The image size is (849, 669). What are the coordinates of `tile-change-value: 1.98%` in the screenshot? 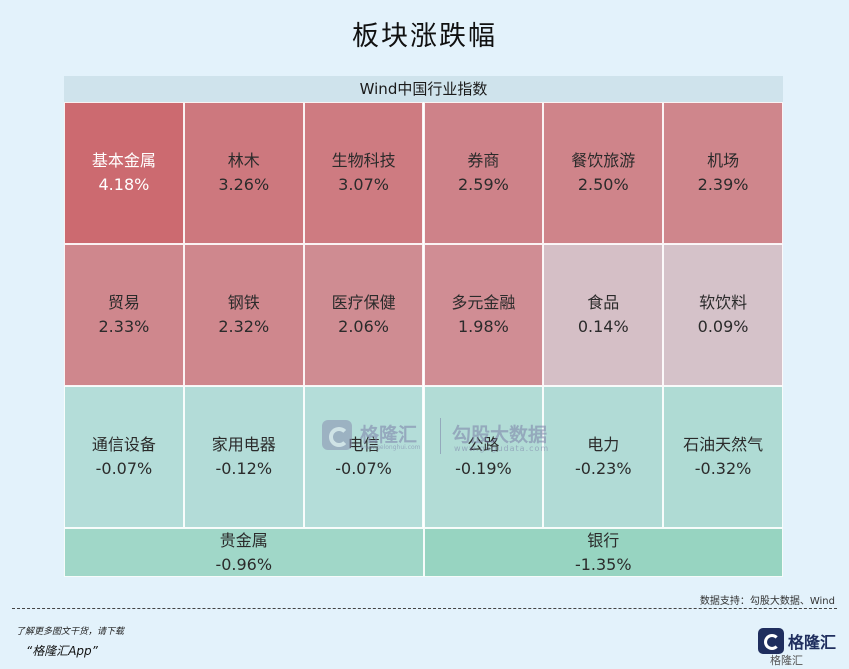 It's located at (483, 326).